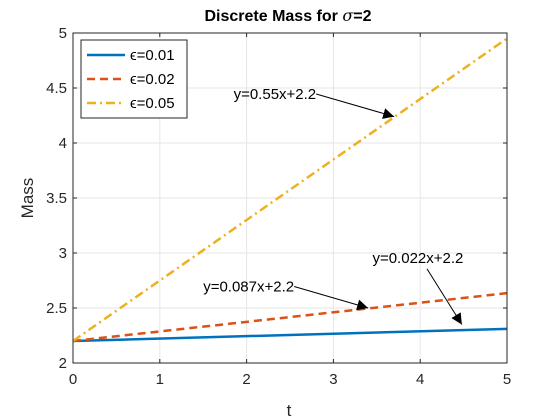 The height and width of the screenshot is (420, 560). Describe the element at coordinates (289, 410) in the screenshot. I see `x-axis-label: t` at that location.